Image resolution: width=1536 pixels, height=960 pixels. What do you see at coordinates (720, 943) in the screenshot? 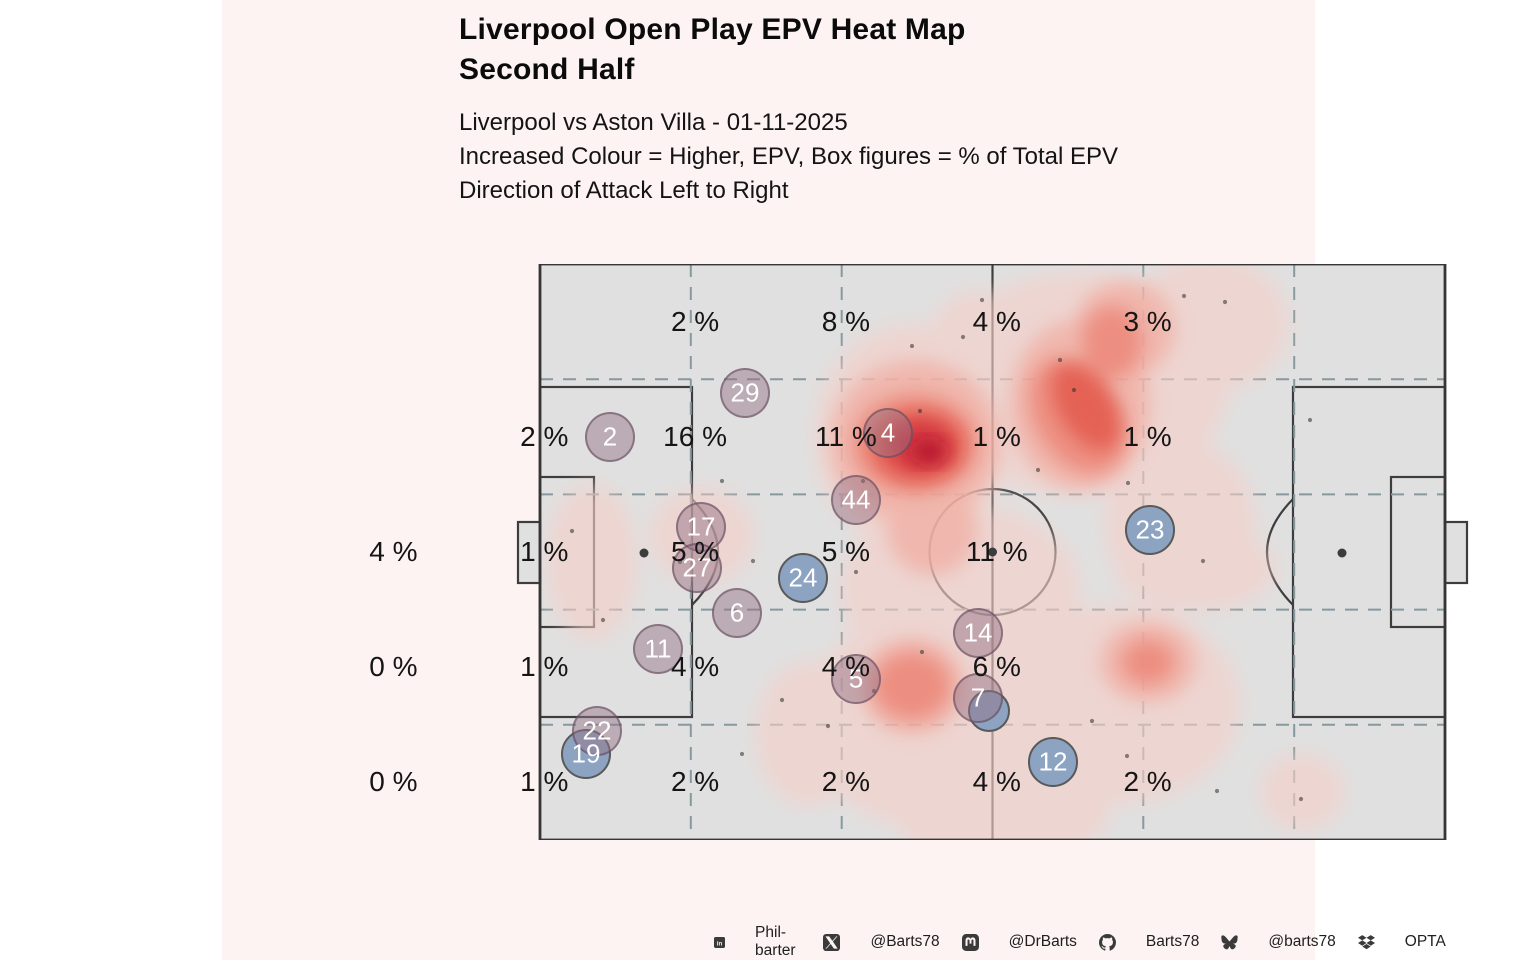
I see `svg-text: in` at bounding box center [720, 943].